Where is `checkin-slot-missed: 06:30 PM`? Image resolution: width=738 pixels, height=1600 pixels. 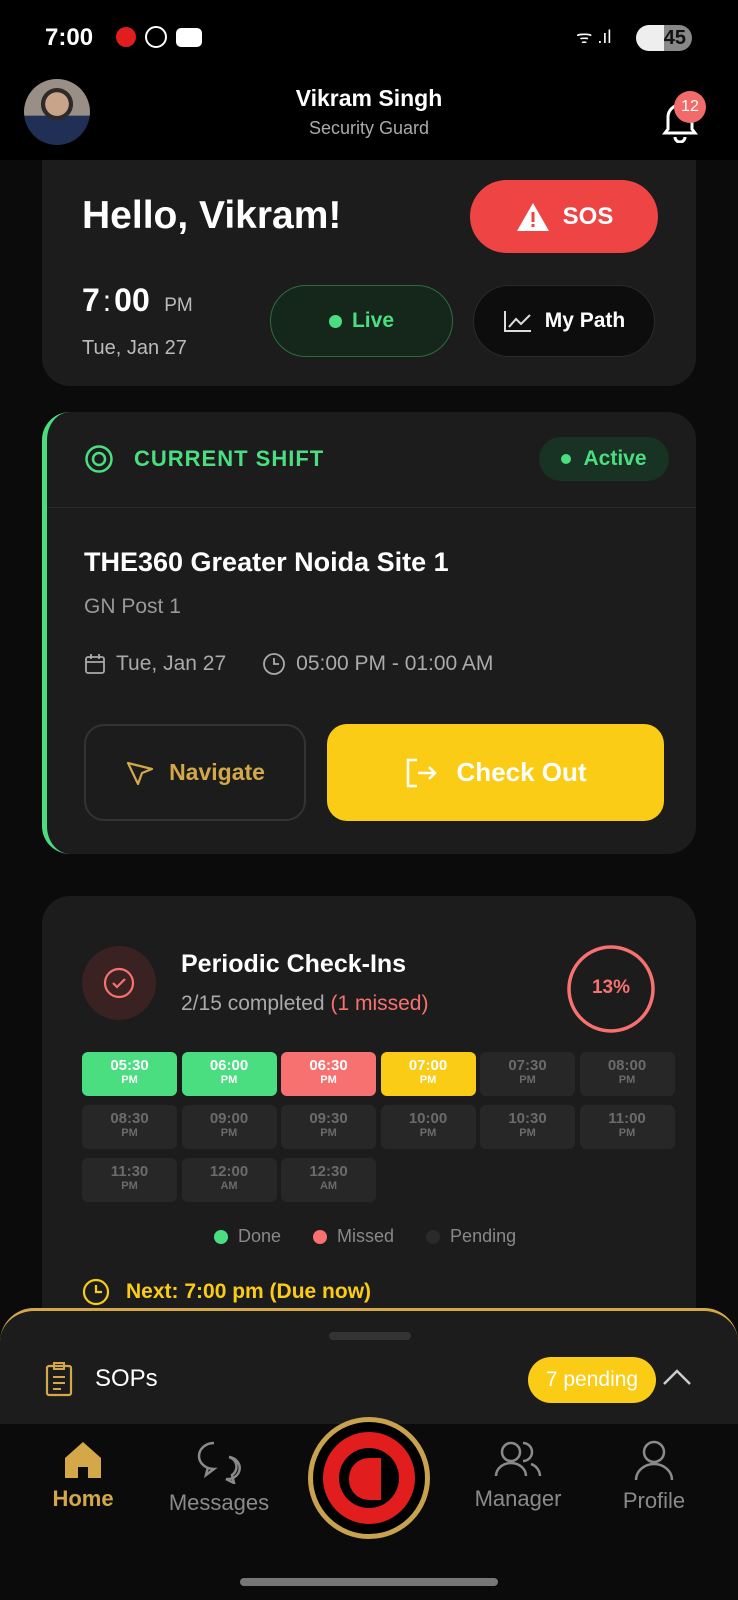
checkin-slot-missed: 06:30 PM is located at coordinates (328, 1074).